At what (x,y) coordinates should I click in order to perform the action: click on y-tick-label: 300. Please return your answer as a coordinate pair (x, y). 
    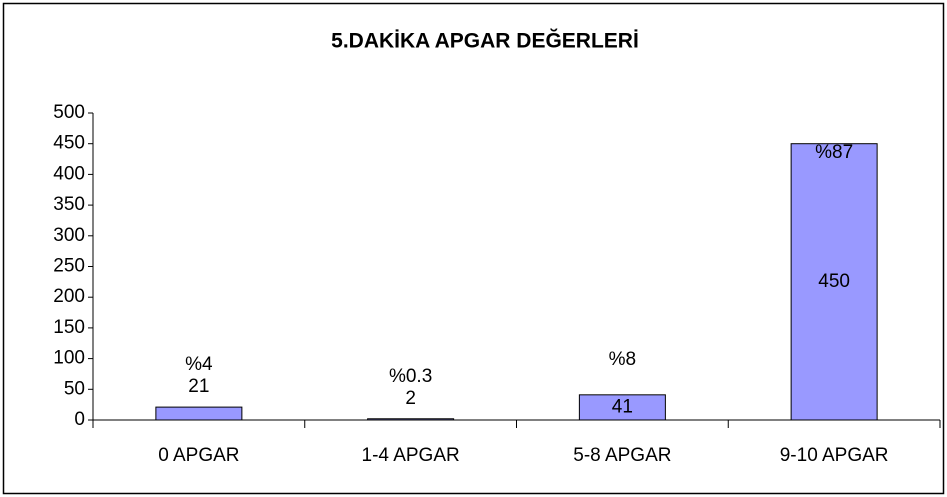
    Looking at the image, I should click on (69, 235).